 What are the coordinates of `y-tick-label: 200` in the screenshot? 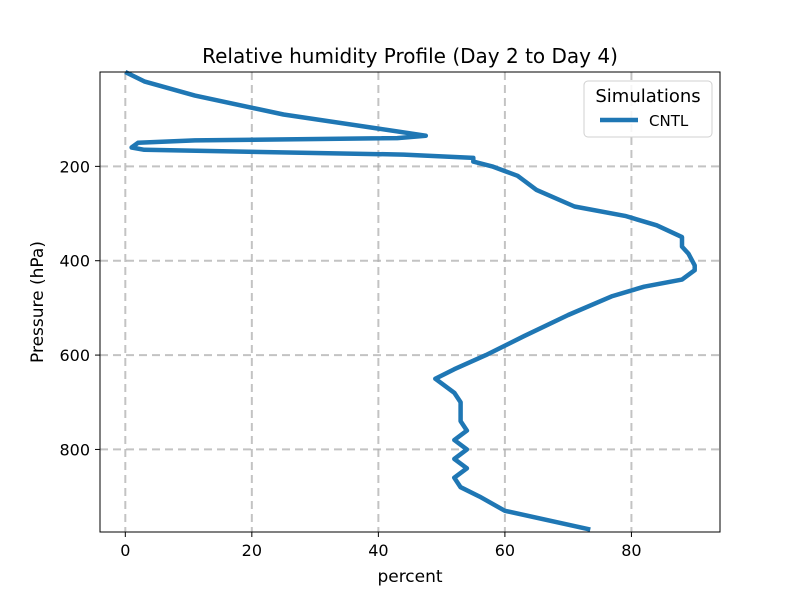 It's located at (74, 166).